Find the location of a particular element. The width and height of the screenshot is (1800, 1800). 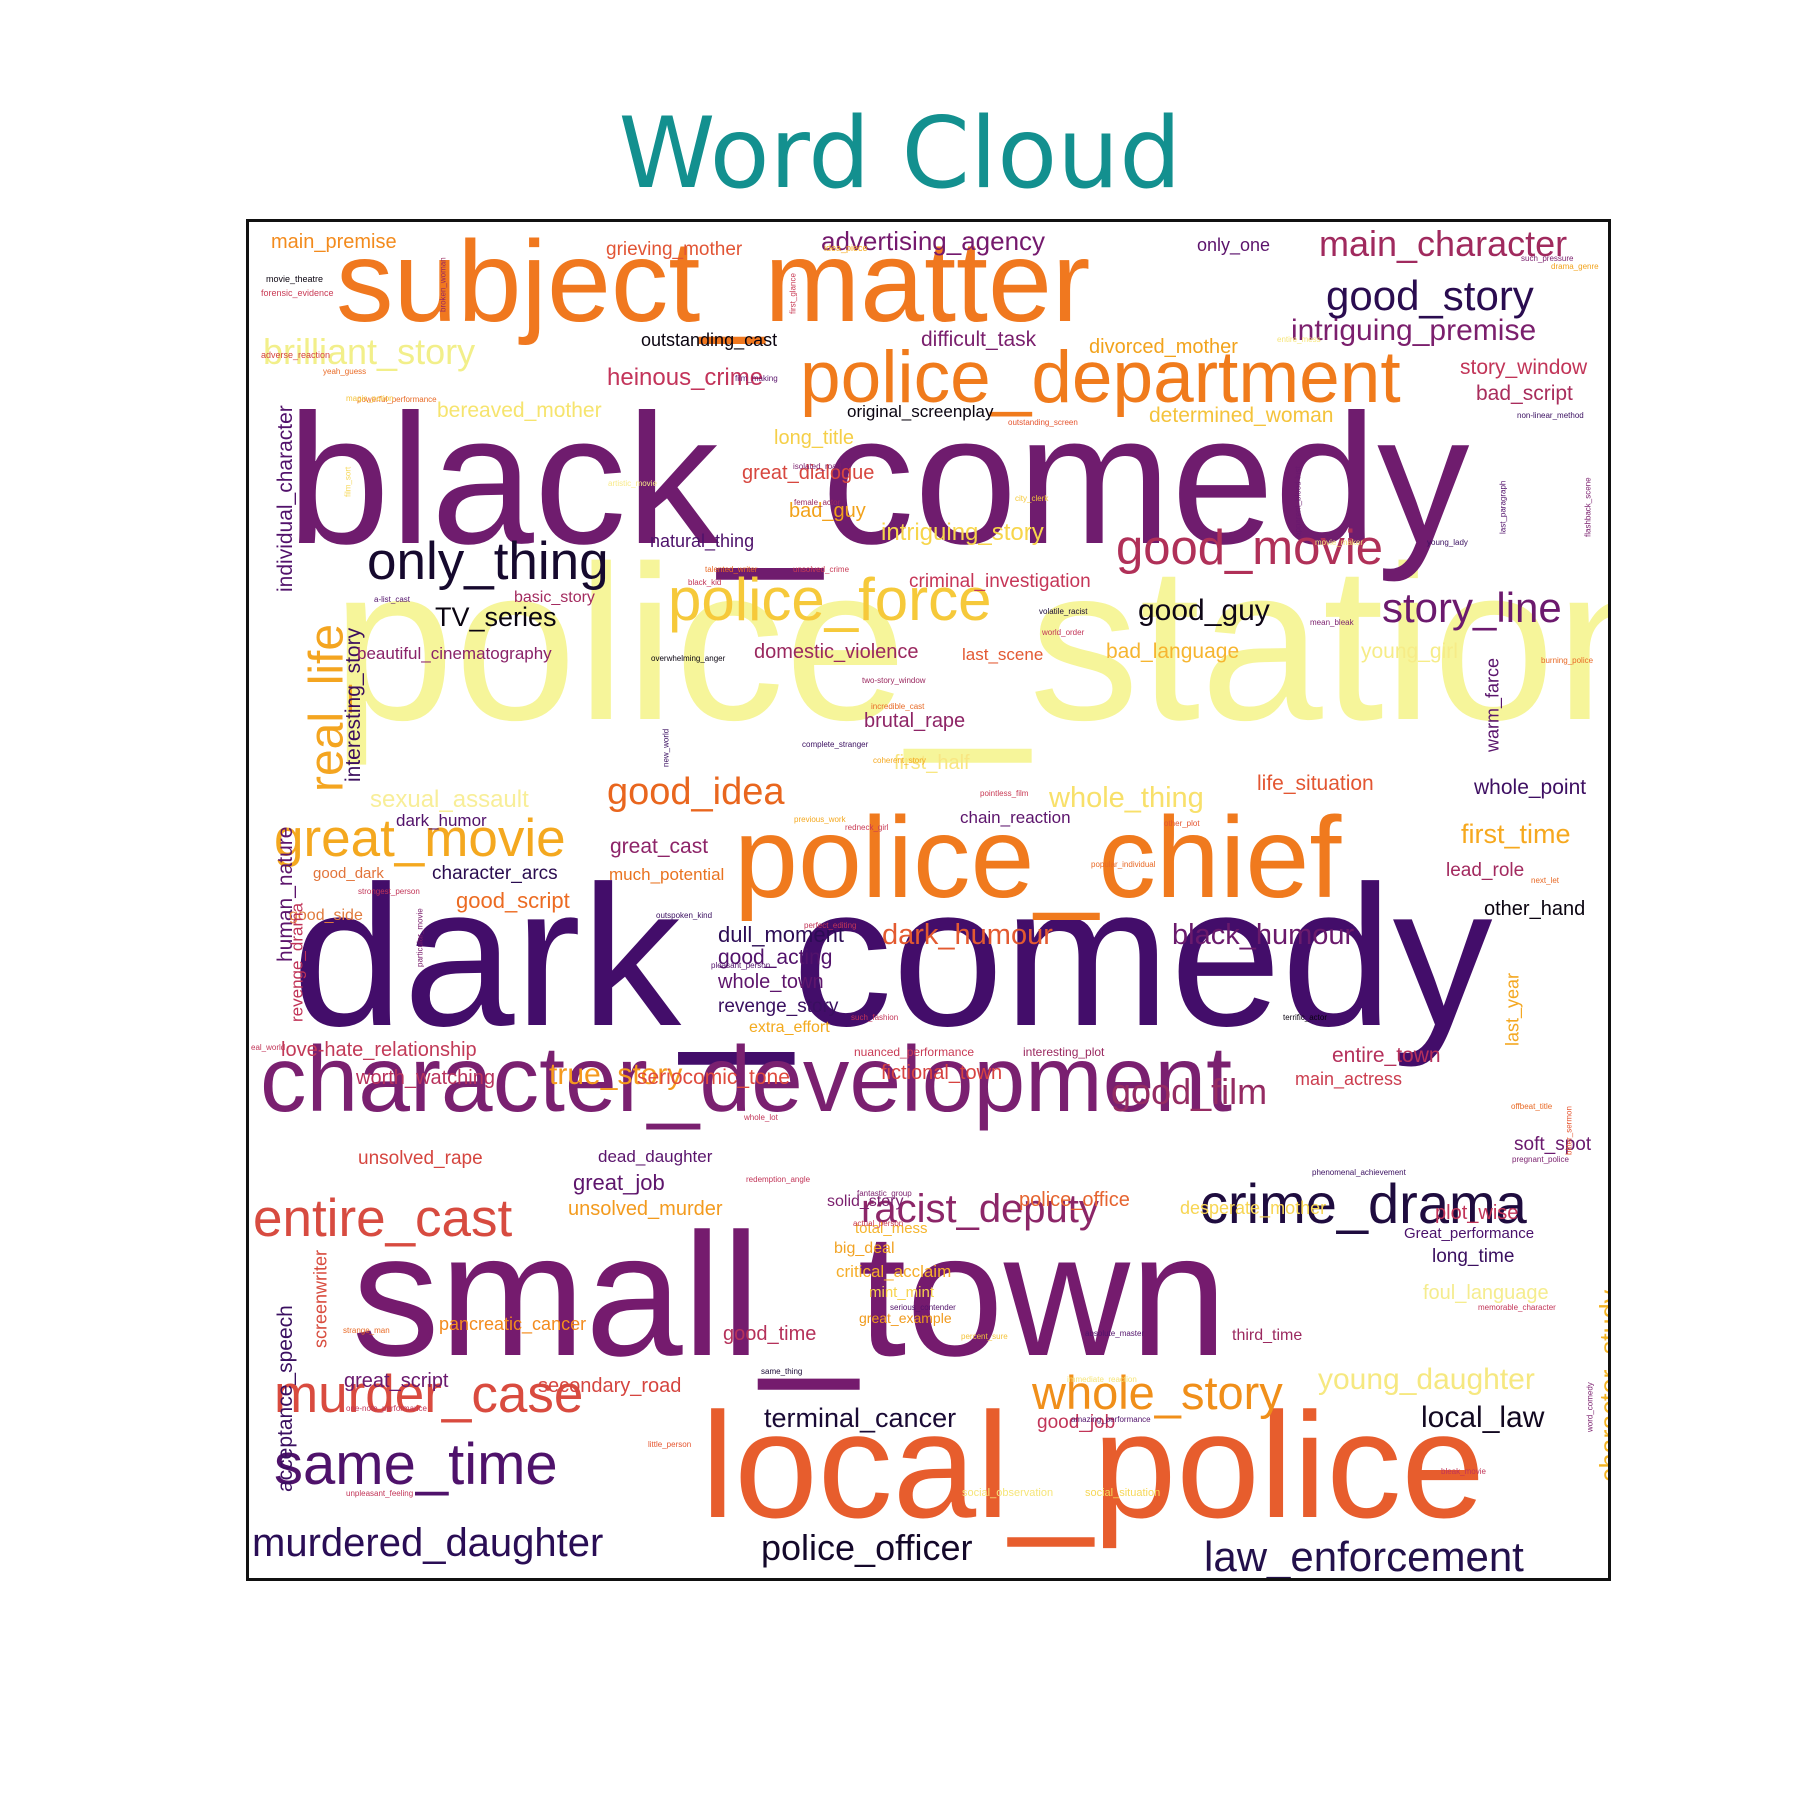

word-last-scene: last_scene is located at coordinates (1002, 654).